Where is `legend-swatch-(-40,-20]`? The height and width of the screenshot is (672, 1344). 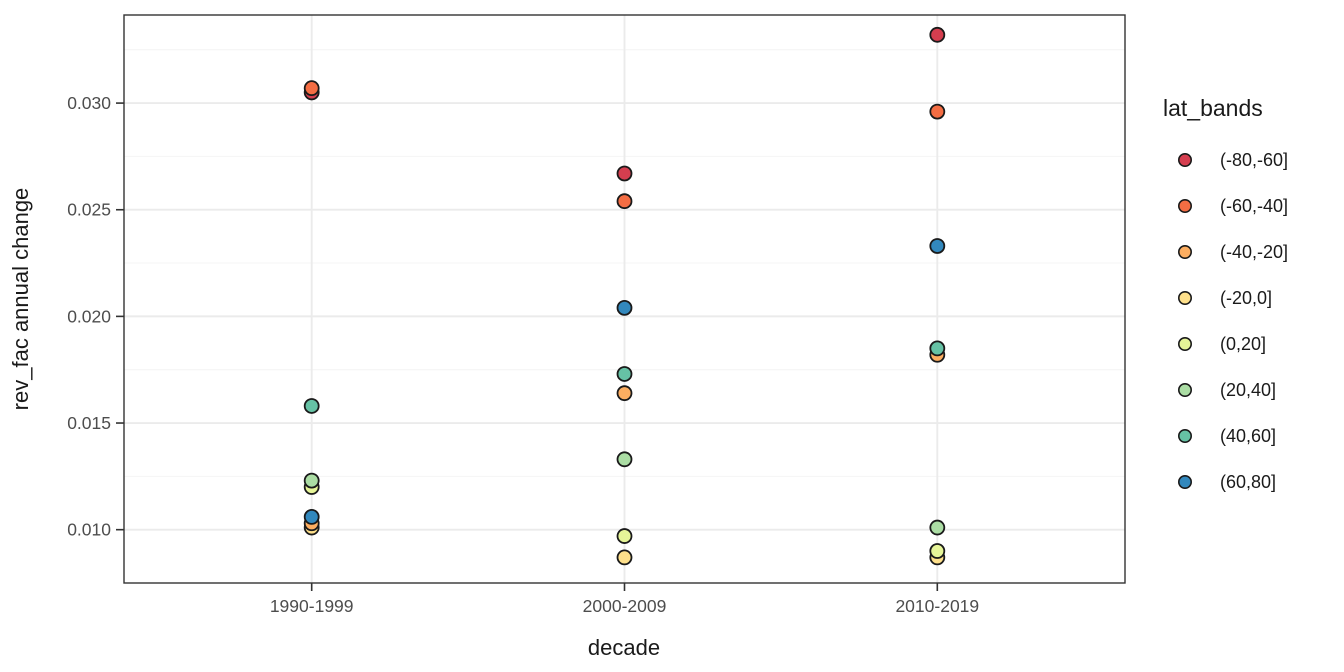 legend-swatch-(-40,-20] is located at coordinates (1185, 252).